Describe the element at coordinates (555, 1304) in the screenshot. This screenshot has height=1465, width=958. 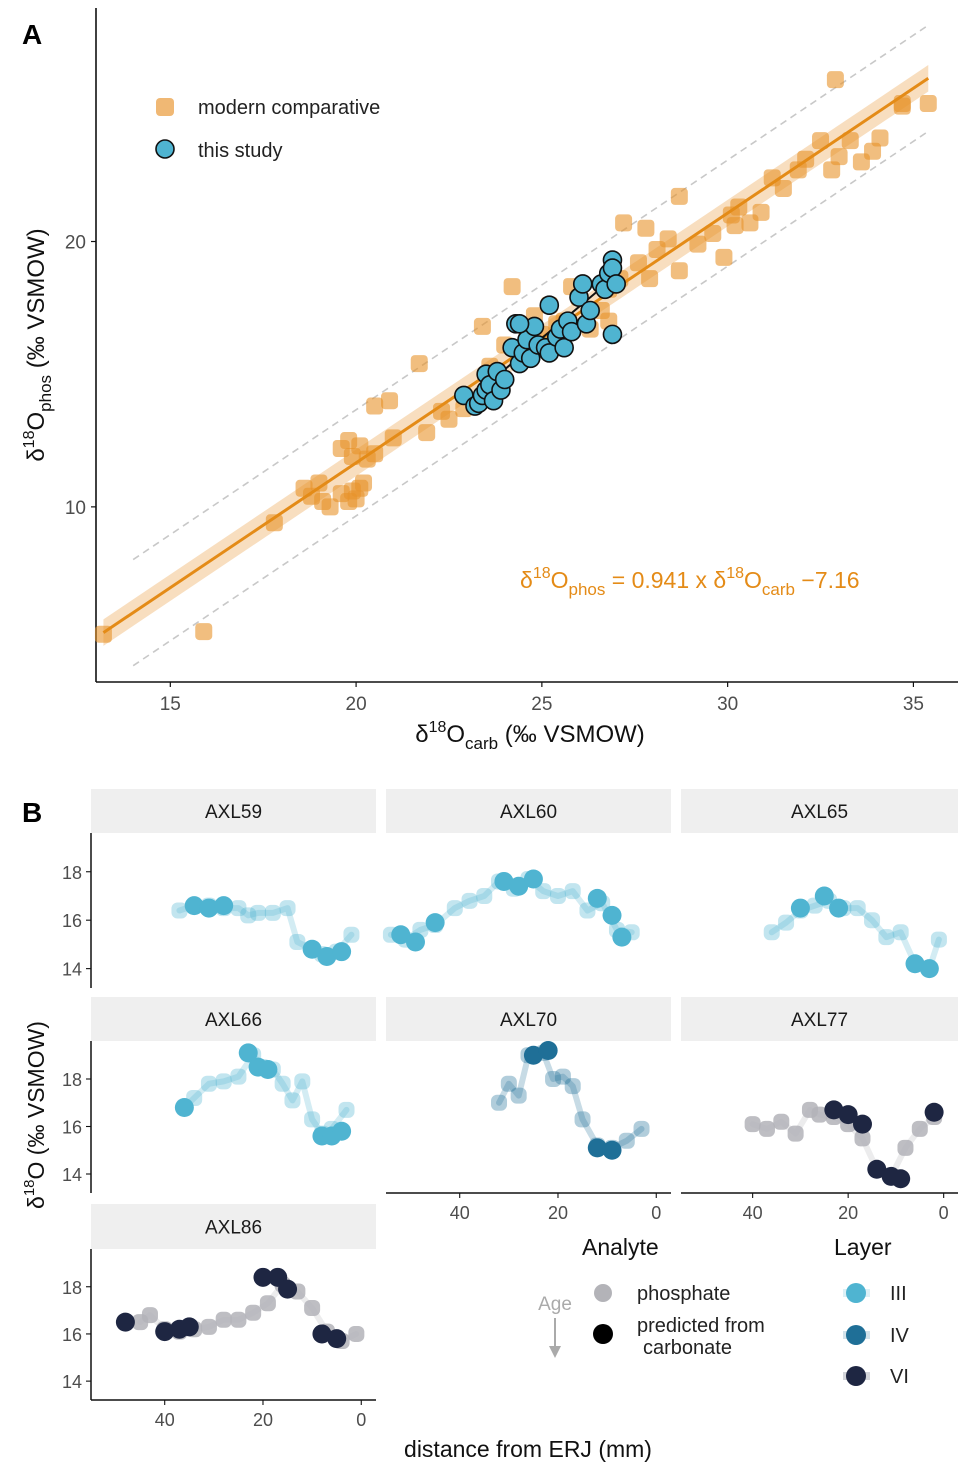
I see `age-label: Age` at that location.